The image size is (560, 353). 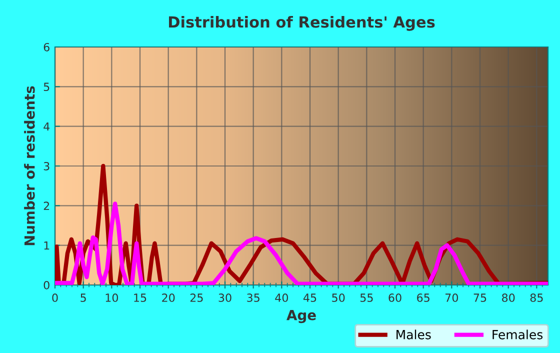 What do you see at coordinates (47, 126) in the screenshot?
I see `y-tick-label: 4` at bounding box center [47, 126].